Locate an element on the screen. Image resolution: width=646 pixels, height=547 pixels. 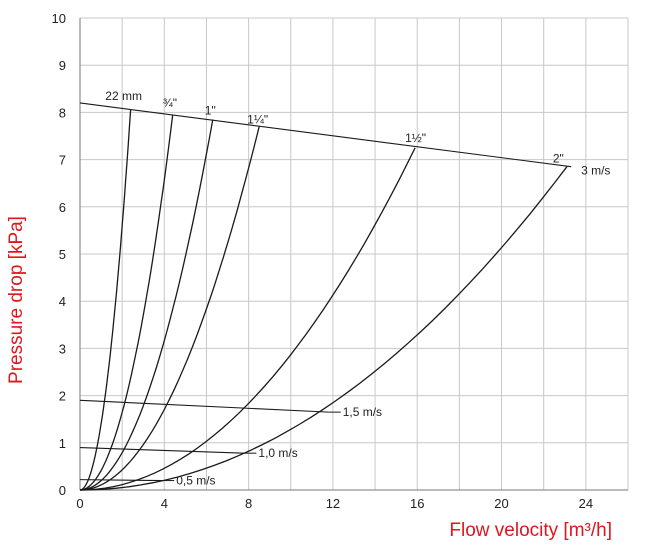
y-tick-label: 4 is located at coordinates (62, 301).